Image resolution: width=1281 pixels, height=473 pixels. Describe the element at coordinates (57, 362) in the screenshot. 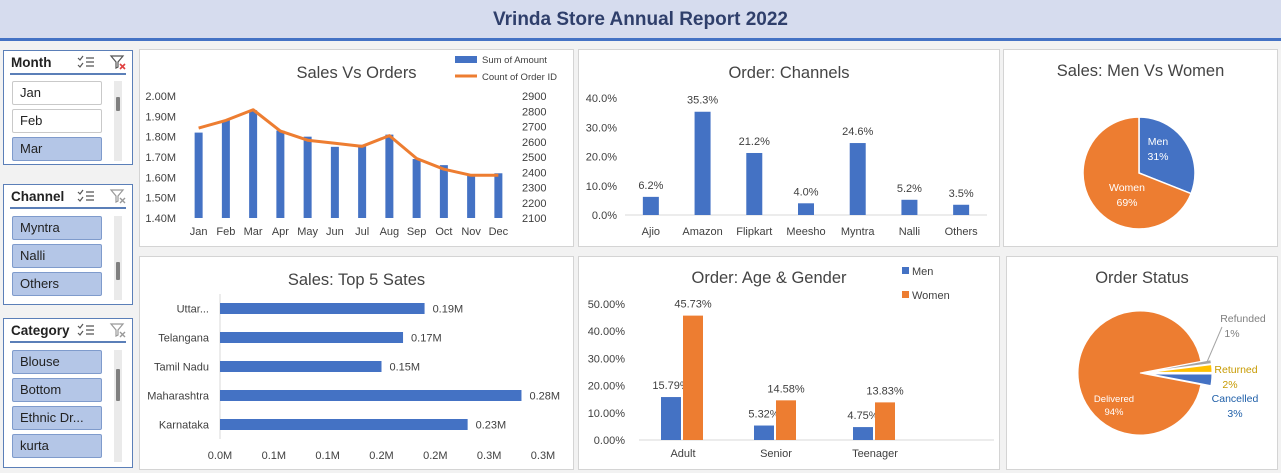

I see `slicer-item: Blouse` at that location.